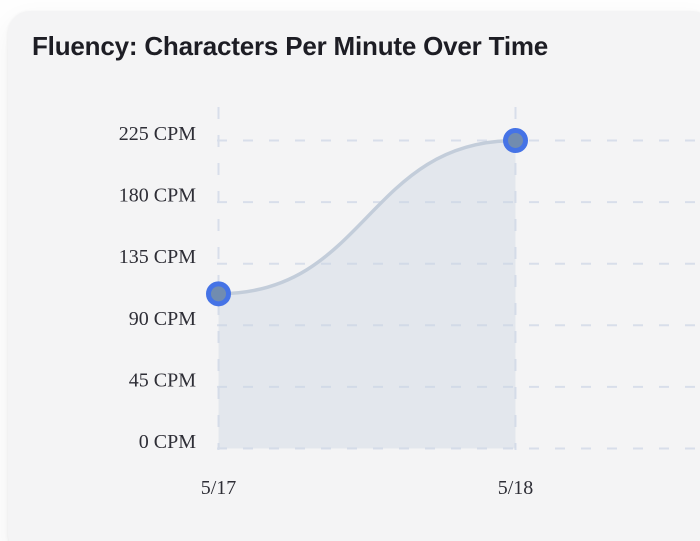 Image resolution: width=700 pixels, height=541 pixels. Describe the element at coordinates (367, 217) in the screenshot. I see `trend-line` at that location.